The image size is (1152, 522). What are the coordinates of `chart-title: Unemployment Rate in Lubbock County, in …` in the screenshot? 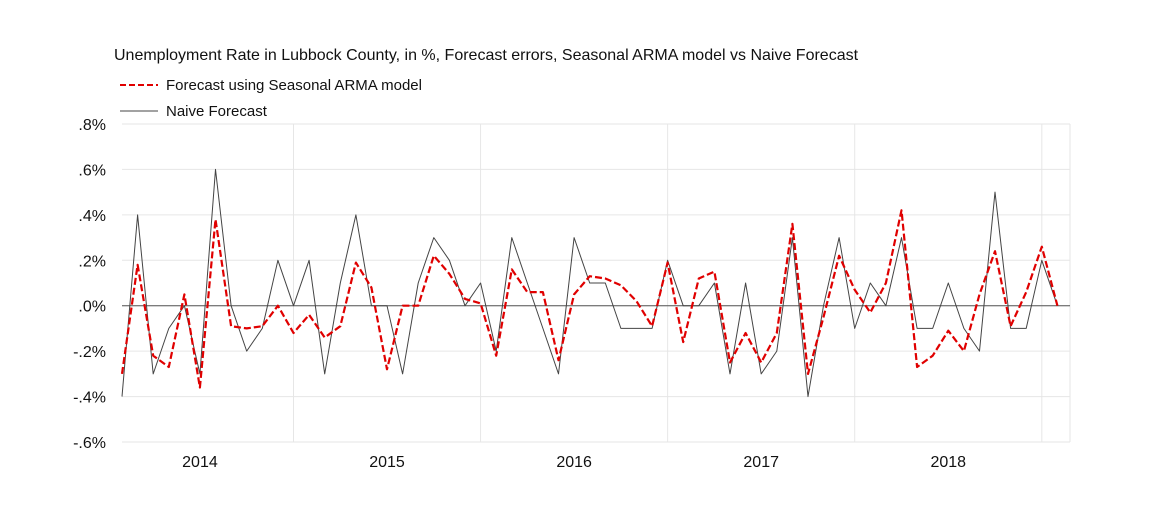 It's located at (486, 55).